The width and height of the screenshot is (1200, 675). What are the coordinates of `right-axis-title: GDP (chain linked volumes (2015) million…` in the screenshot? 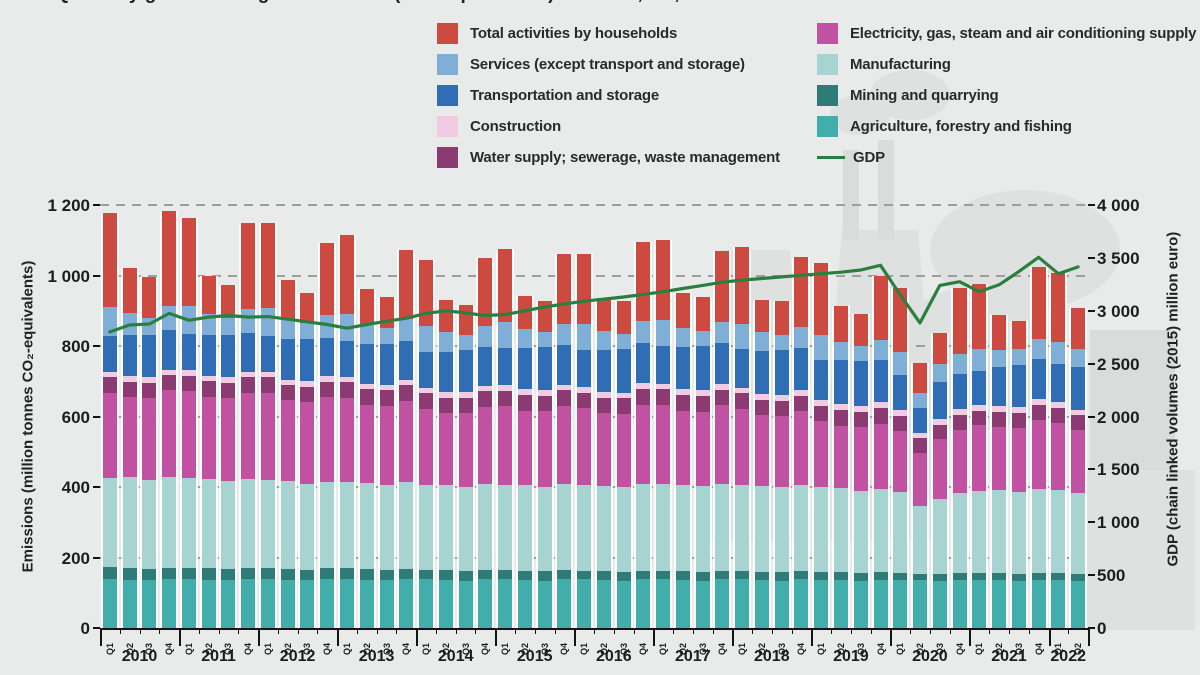 It's located at (1173, 399).